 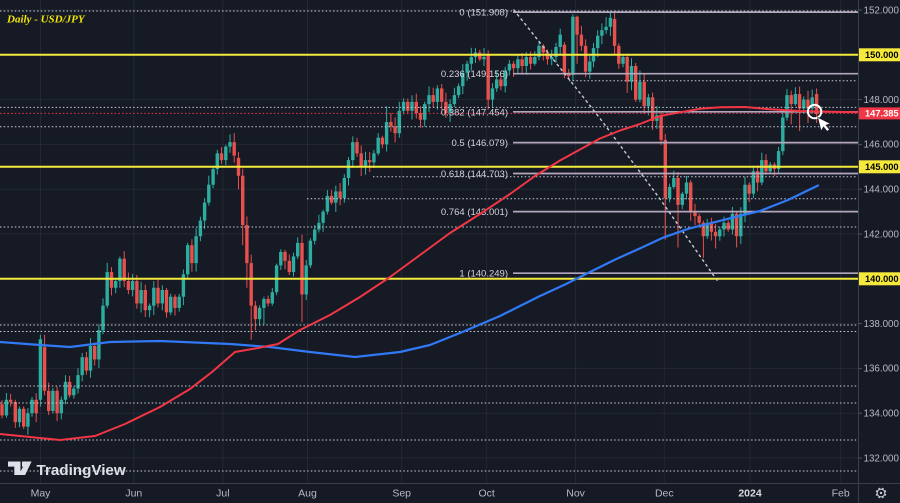 I want to click on svg-text: 1 (140.249), so click(x=483, y=274).